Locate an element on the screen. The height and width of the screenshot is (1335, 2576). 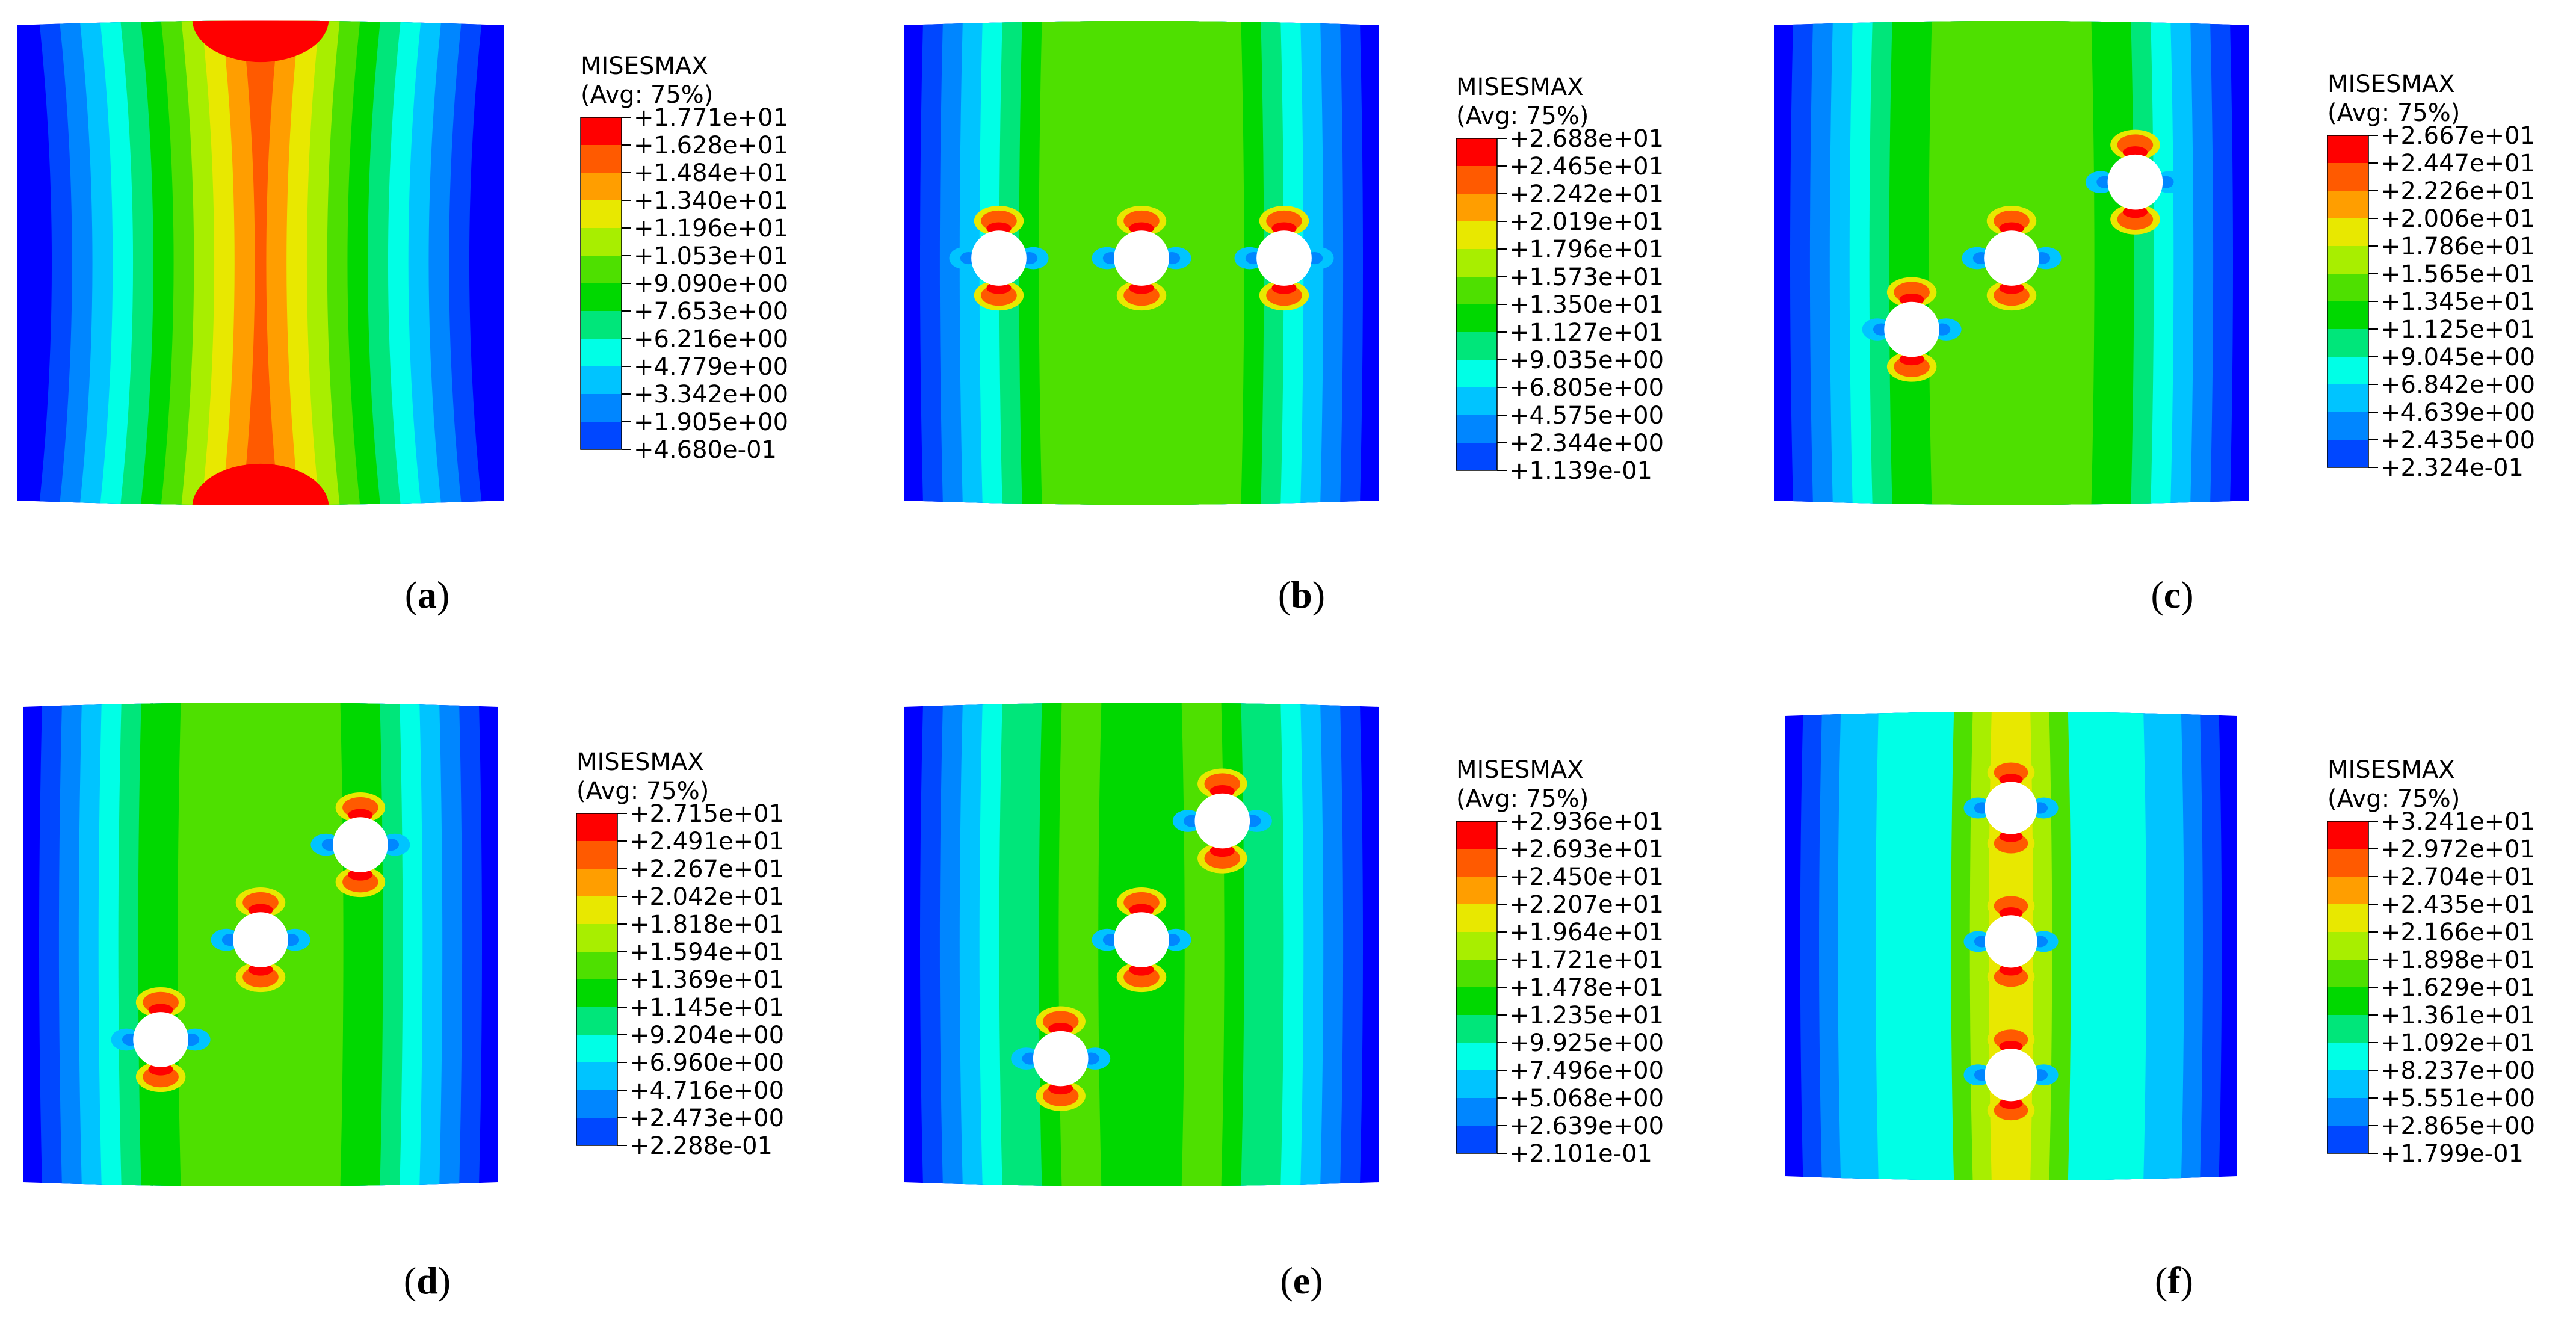
legend-level: +1.796e+01 is located at coordinates (1586, 250).